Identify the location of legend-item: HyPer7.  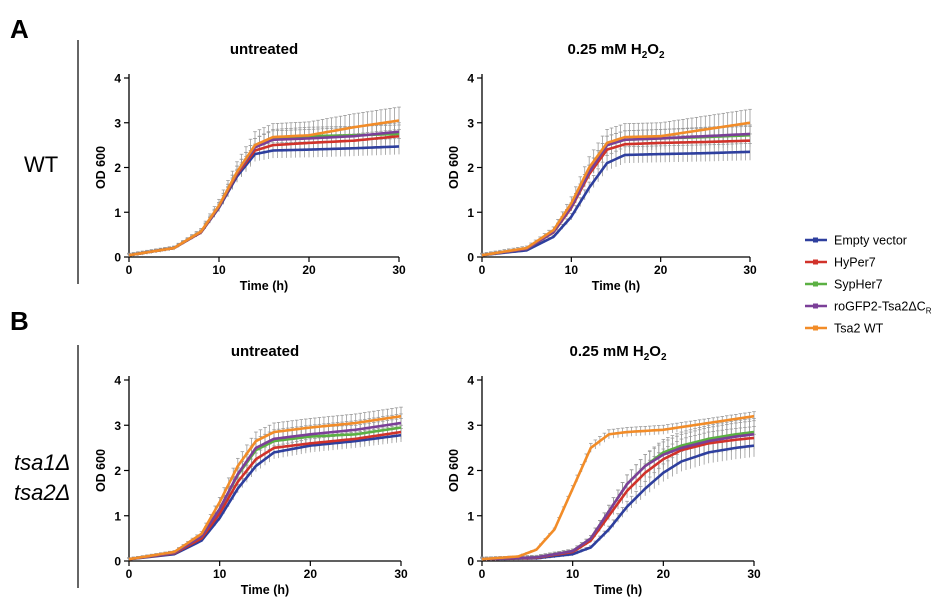
(840, 263).